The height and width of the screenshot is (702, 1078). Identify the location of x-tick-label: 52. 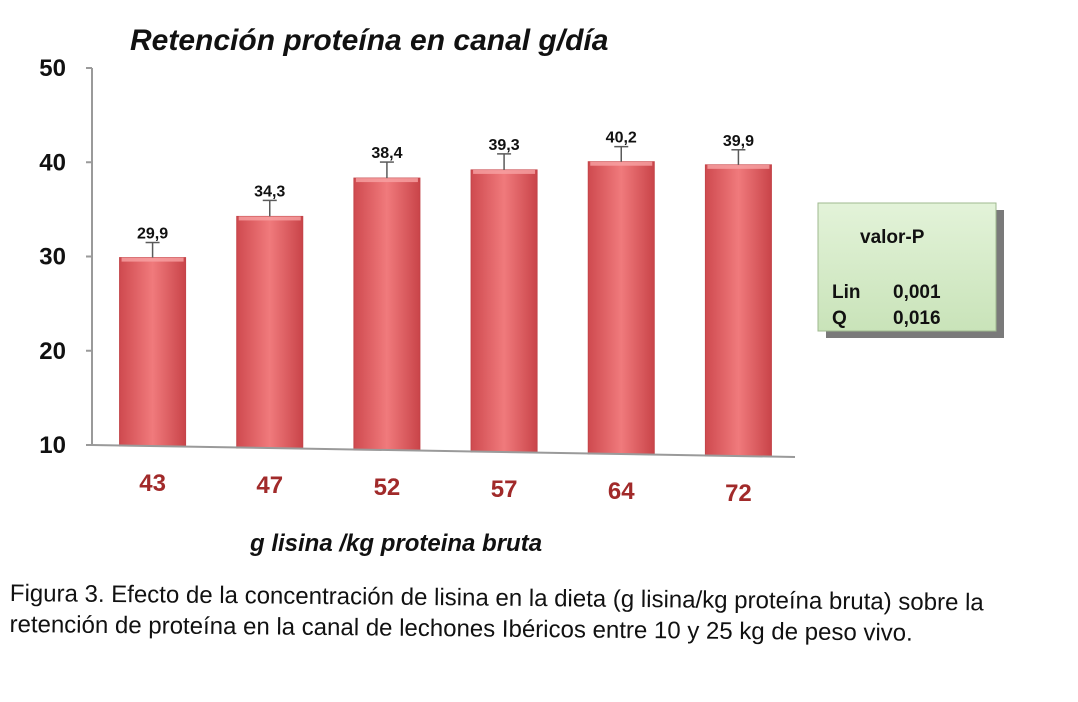
(387, 487).